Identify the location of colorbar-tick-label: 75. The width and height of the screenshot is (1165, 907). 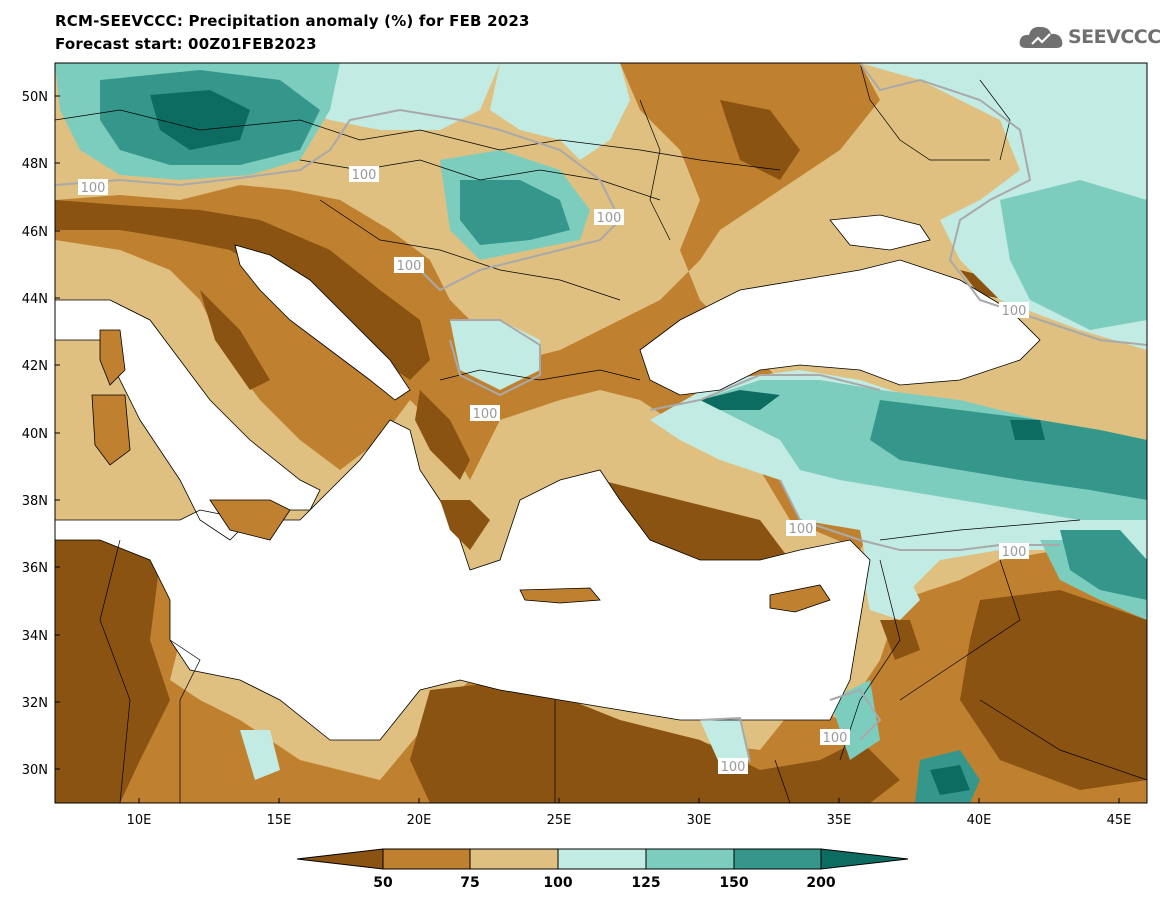
(470, 883).